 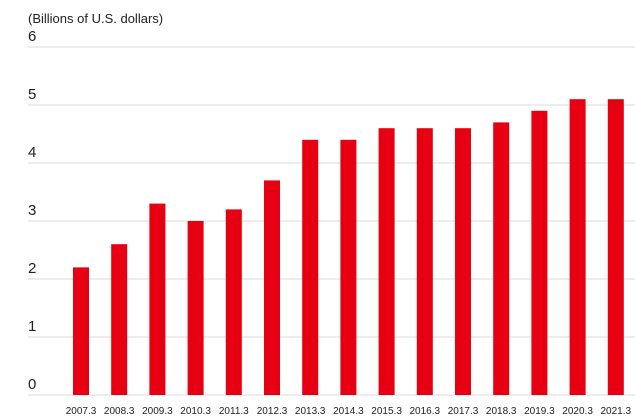 What do you see at coordinates (348, 267) in the screenshot?
I see `bar-2014.3` at bounding box center [348, 267].